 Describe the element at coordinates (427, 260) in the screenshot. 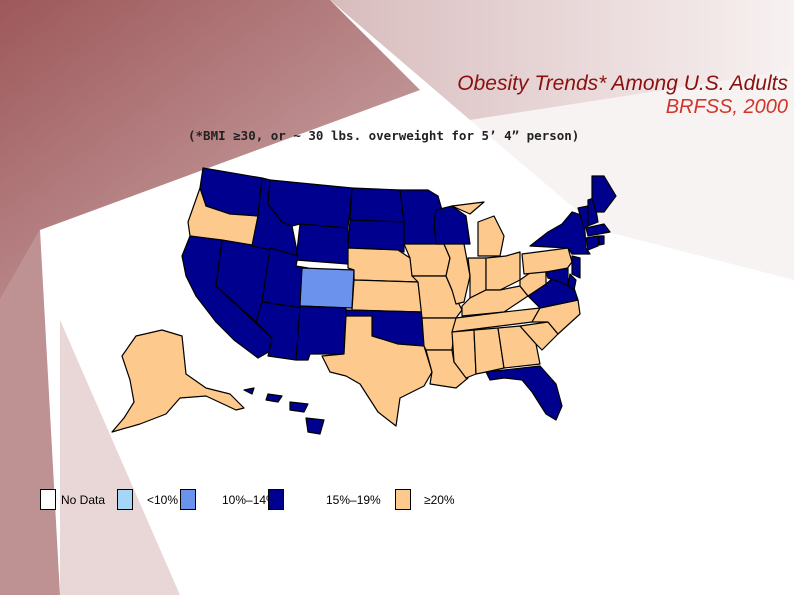

I see `state-IA` at that location.